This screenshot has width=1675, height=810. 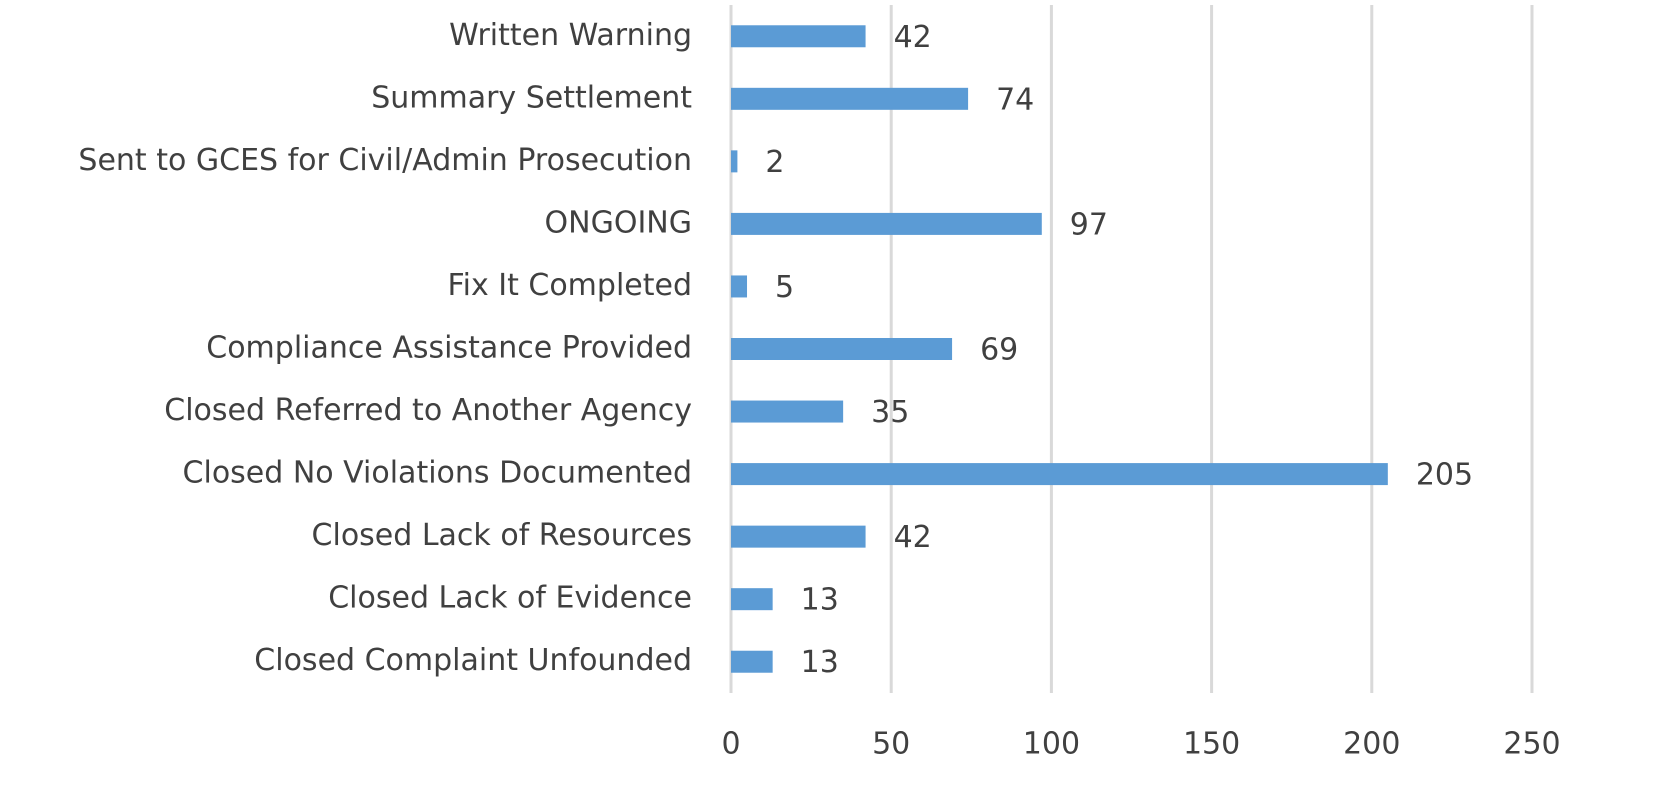 I want to click on x-tick-label: 250, so click(x=1531, y=744).